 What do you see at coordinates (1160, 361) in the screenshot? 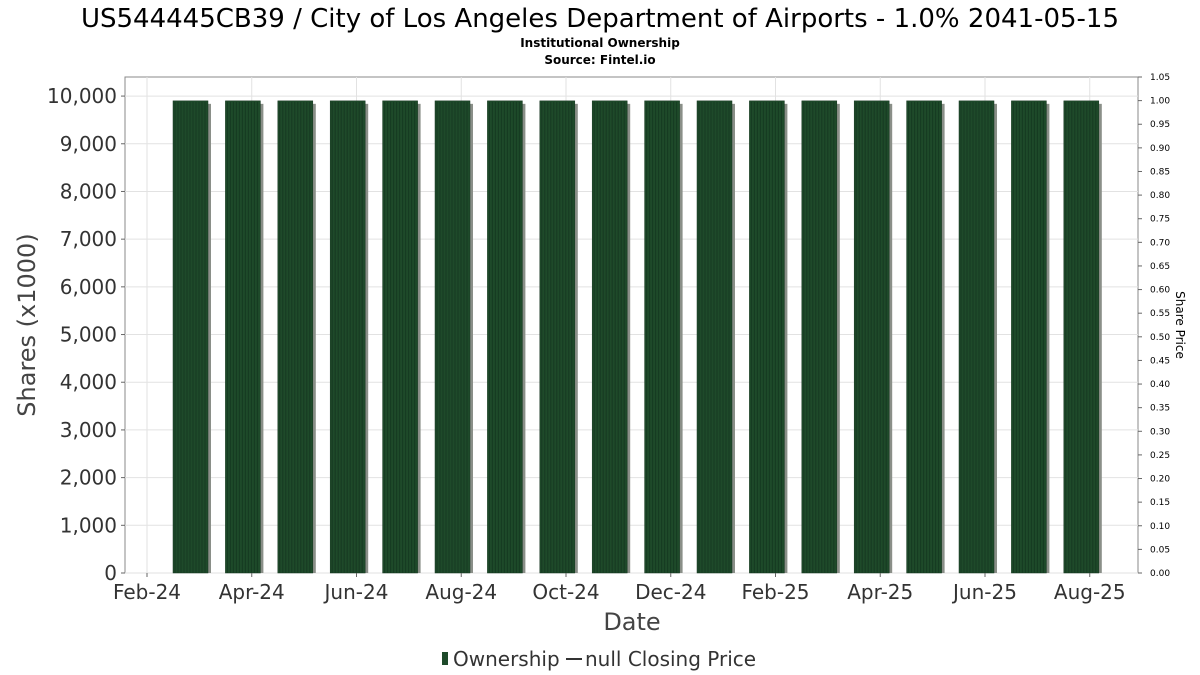
I see `right-tick-label: 0.45` at bounding box center [1160, 361].